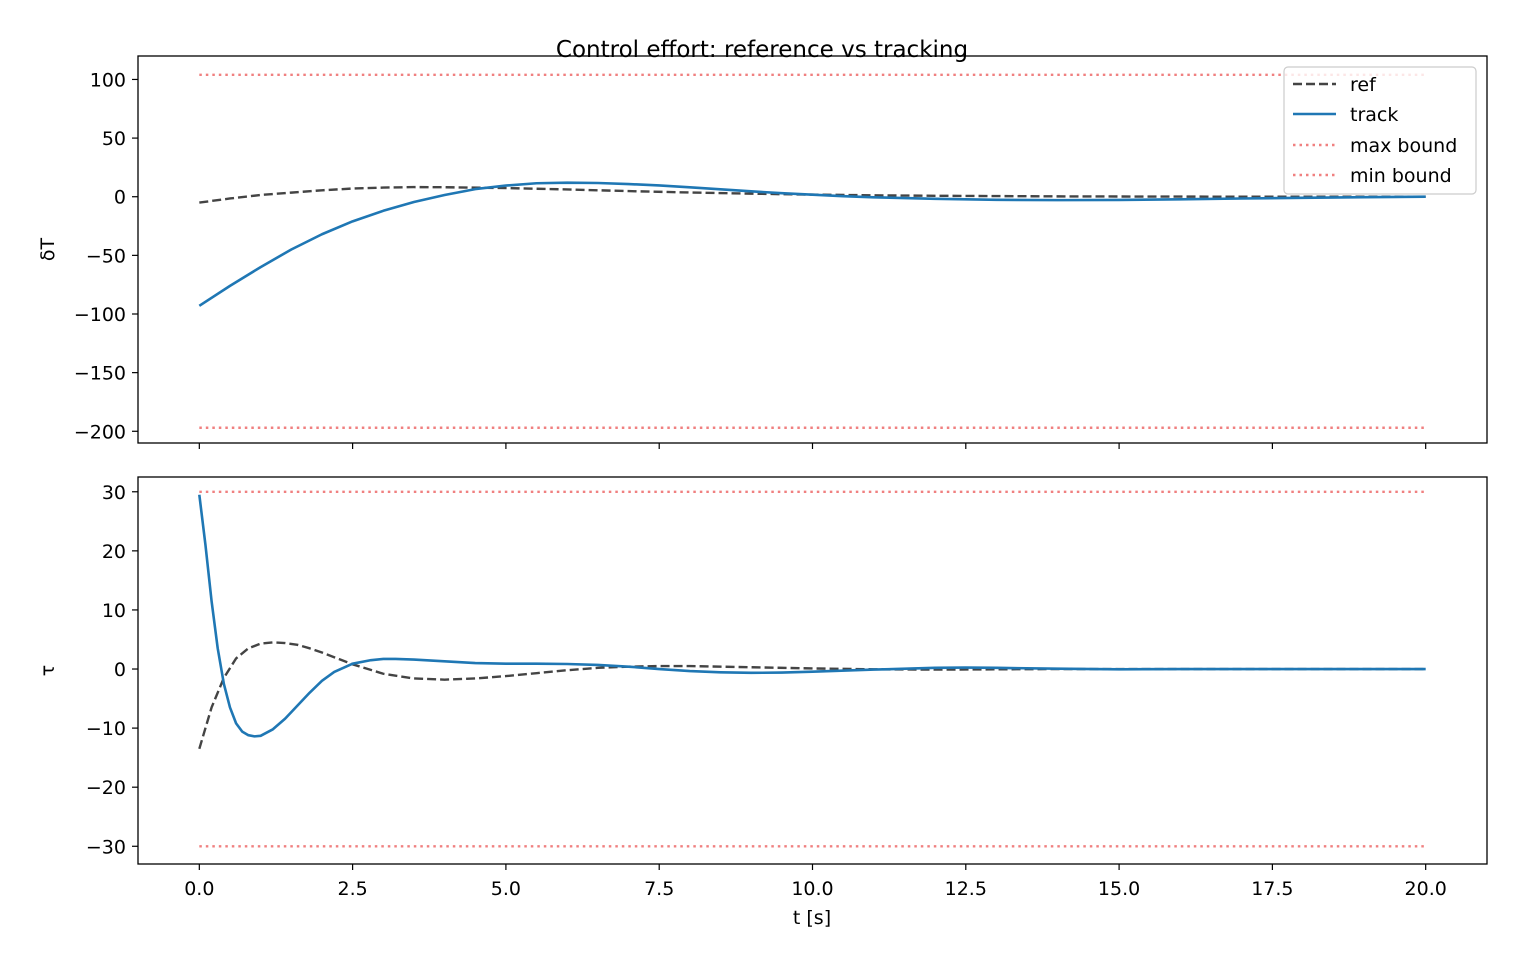  What do you see at coordinates (1426, 889) in the screenshot?
I see `bottom-xtick-label: 20.0` at bounding box center [1426, 889].